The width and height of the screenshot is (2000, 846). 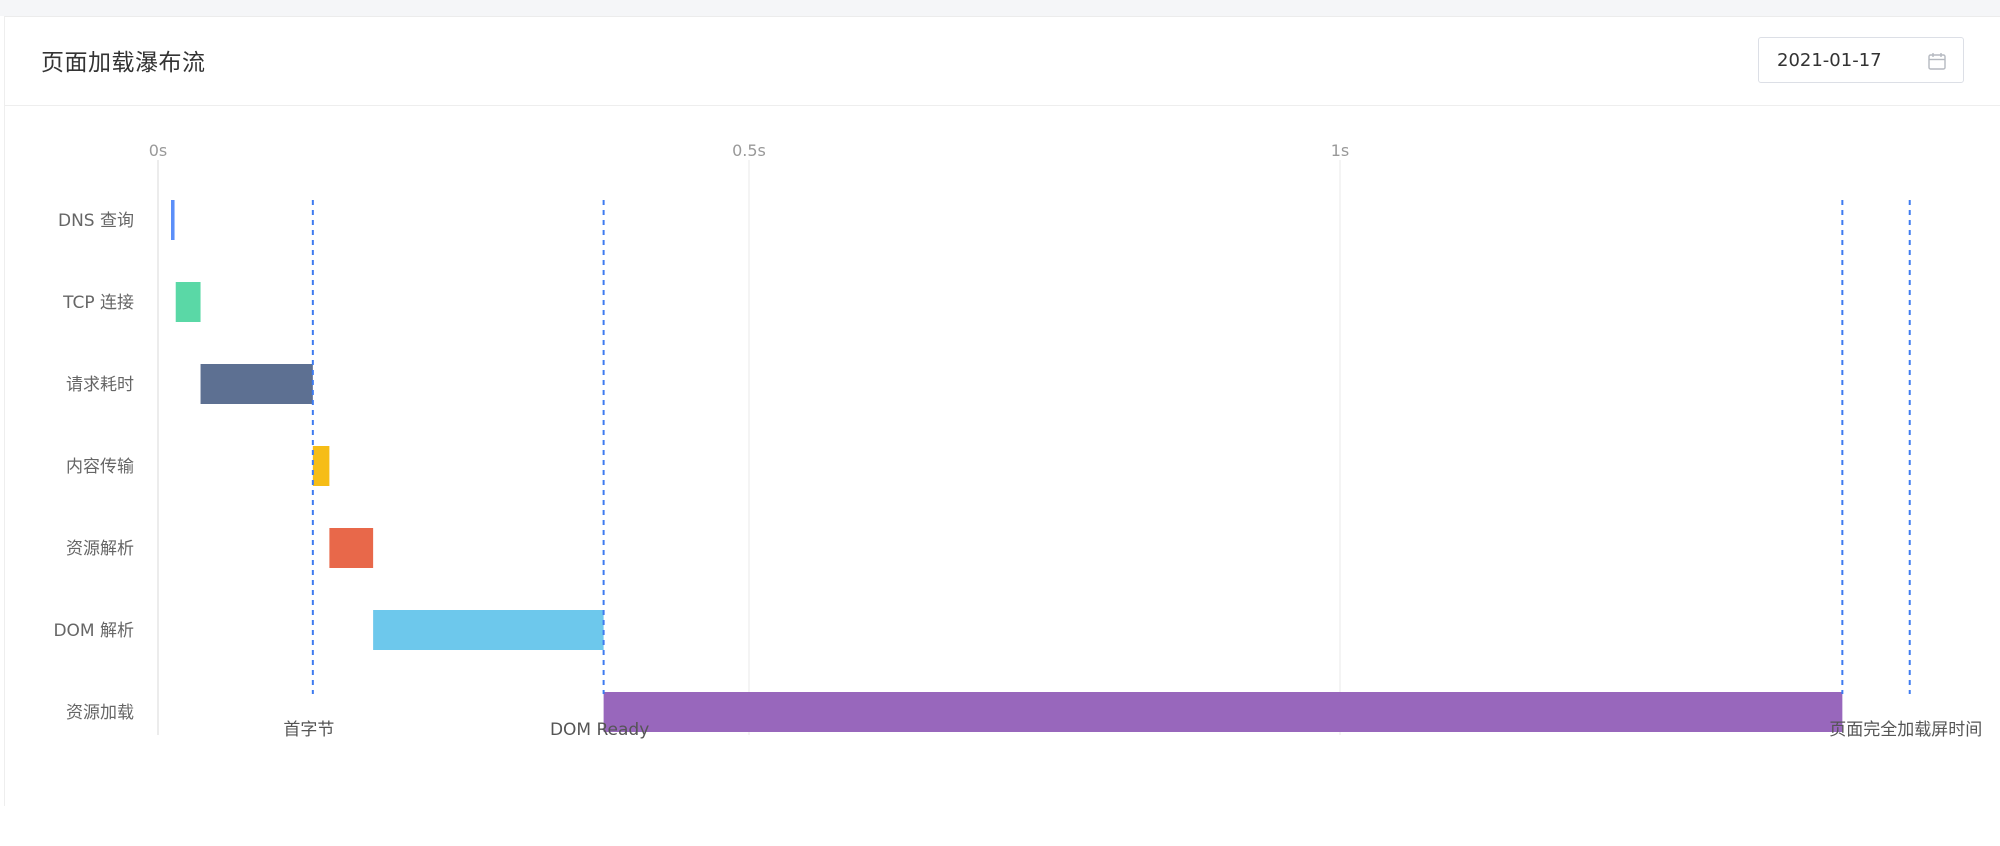 What do you see at coordinates (100, 713) in the screenshot?
I see `category-label: 资源加载` at bounding box center [100, 713].